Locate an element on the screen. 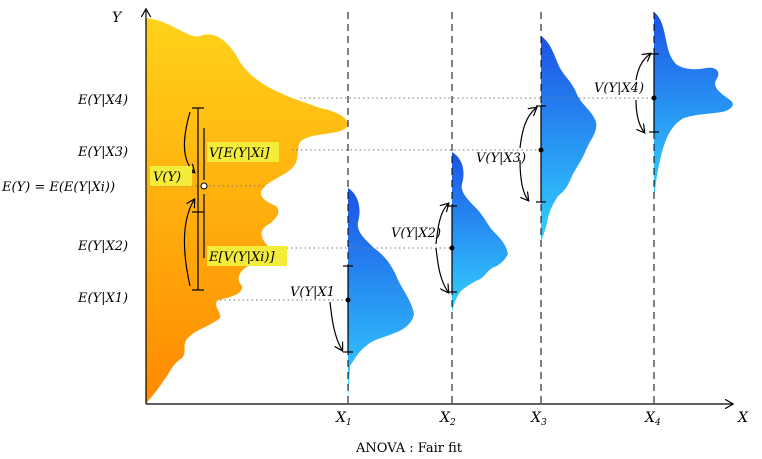 Image resolution: width=762 pixels, height=459 pixels. v-y-highlight is located at coordinates (171, 176).